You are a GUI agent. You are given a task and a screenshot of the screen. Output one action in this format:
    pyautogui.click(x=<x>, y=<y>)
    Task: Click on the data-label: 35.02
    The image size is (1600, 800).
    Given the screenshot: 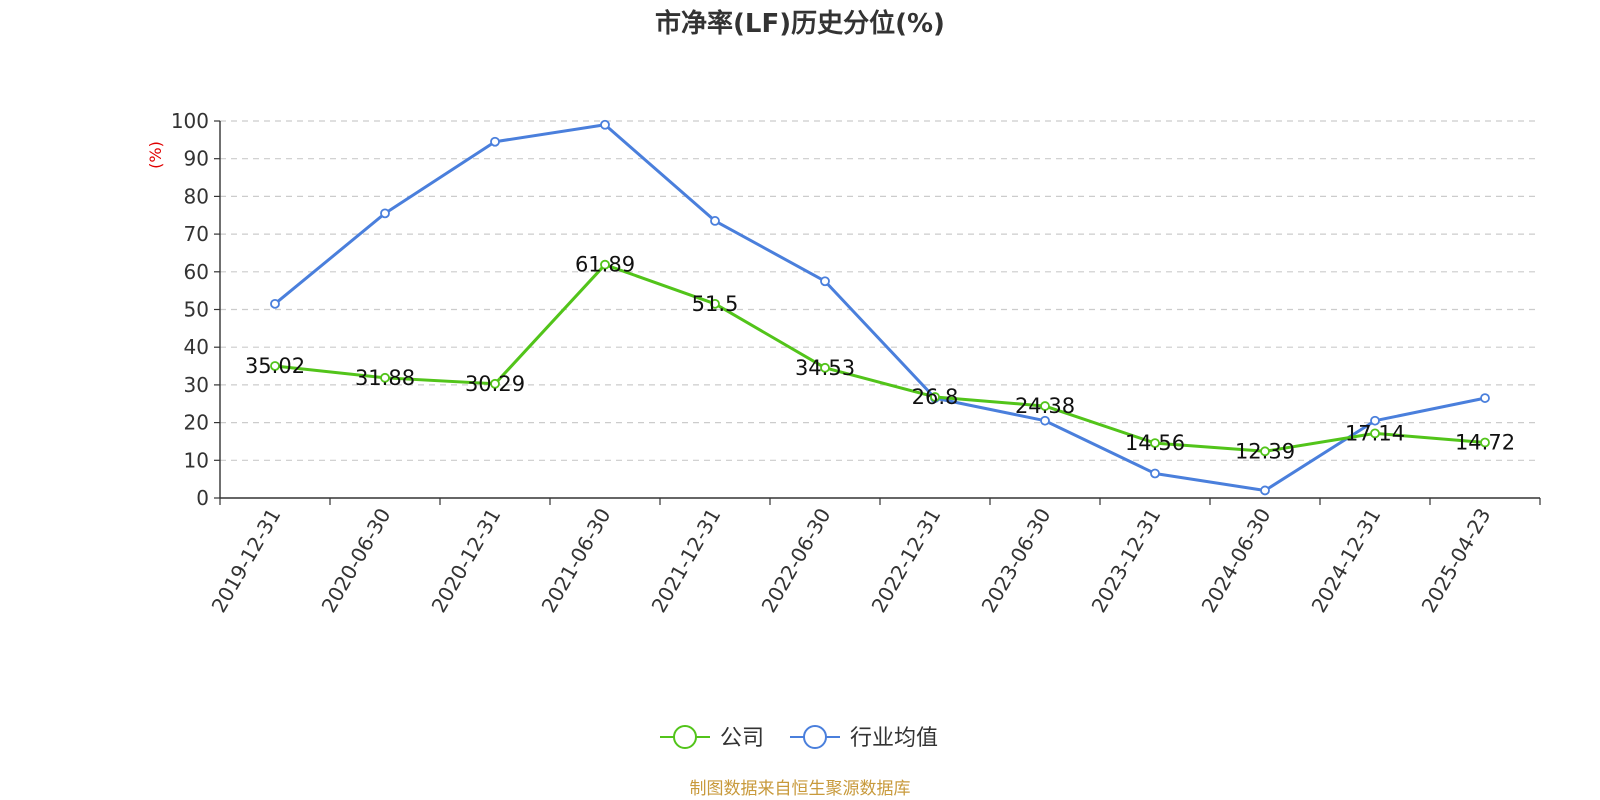 What is the action you would take?
    pyautogui.click(x=275, y=366)
    